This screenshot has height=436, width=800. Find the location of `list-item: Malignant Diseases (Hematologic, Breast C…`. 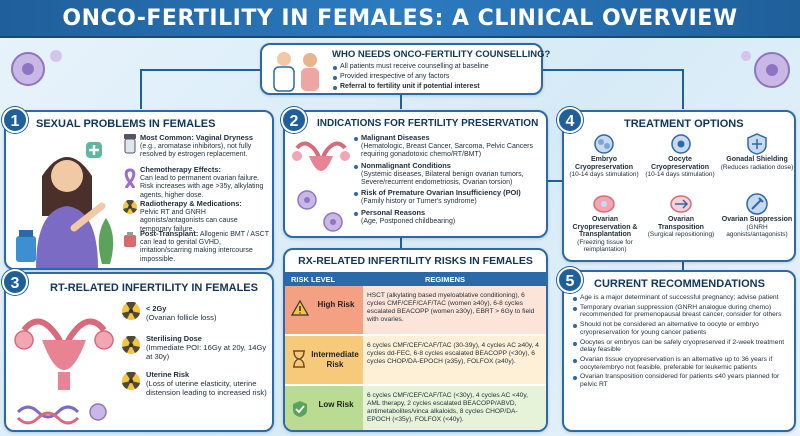

list-item: Malignant Diseases (Hematologic, Breast C… is located at coordinates (449, 146).